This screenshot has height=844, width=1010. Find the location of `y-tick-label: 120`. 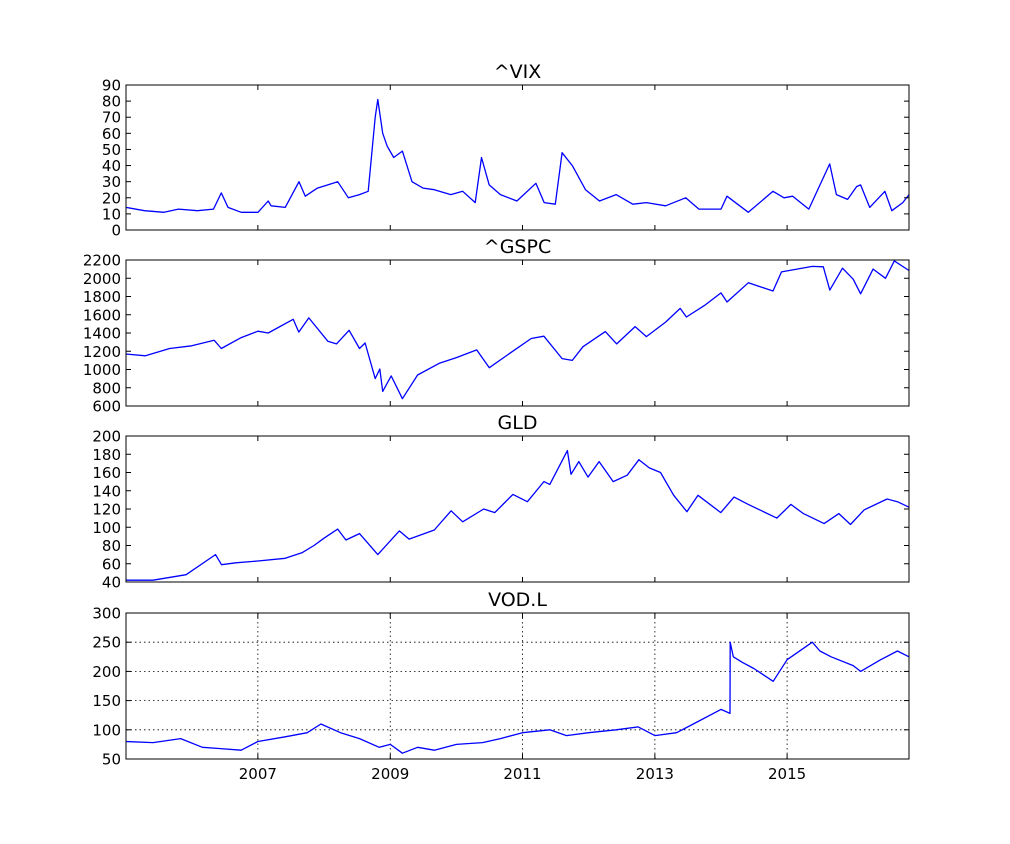

y-tick-label: 120 is located at coordinates (106, 510).